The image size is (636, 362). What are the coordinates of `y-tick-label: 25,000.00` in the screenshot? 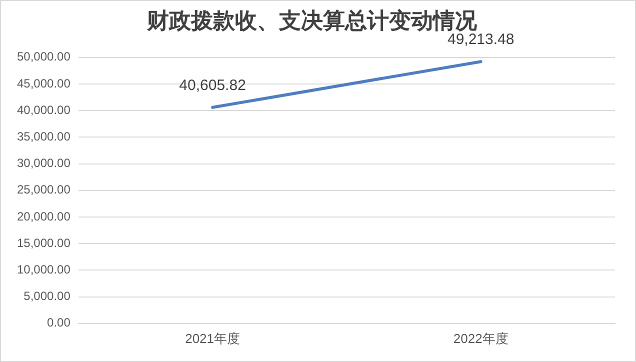 It's located at (43, 189).